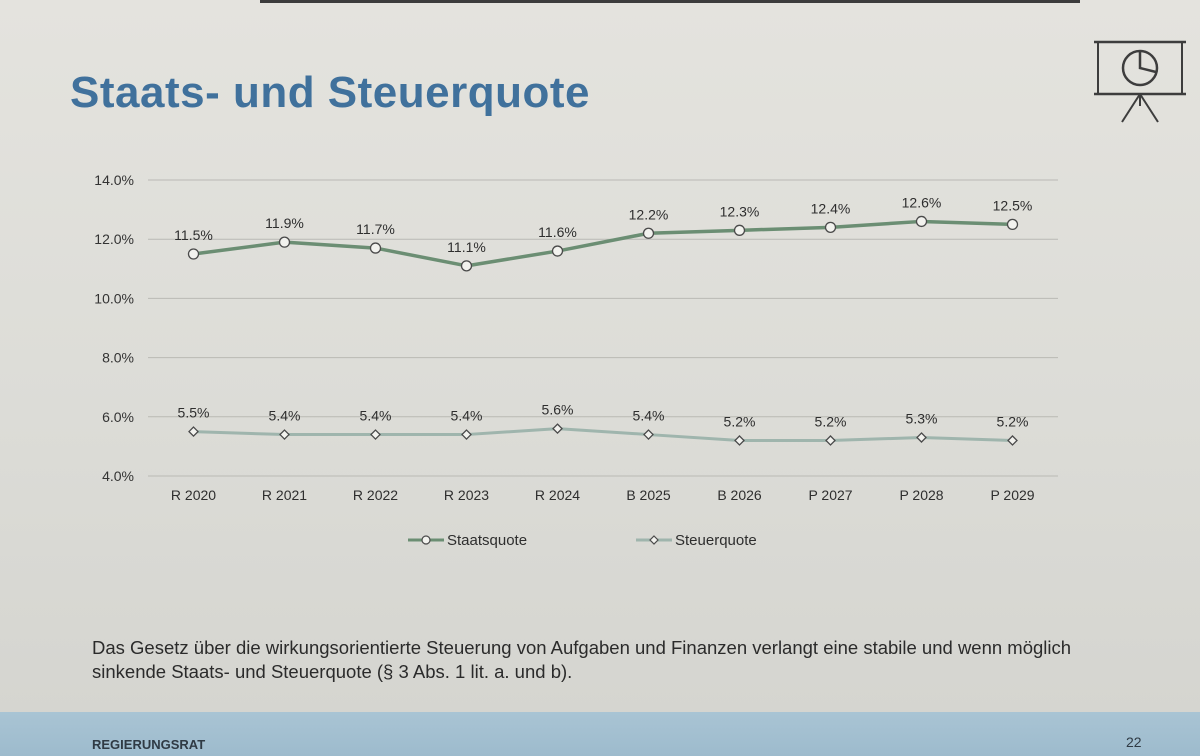  Describe the element at coordinates (830, 495) in the screenshot. I see `x-tick-label: P 2027` at that location.